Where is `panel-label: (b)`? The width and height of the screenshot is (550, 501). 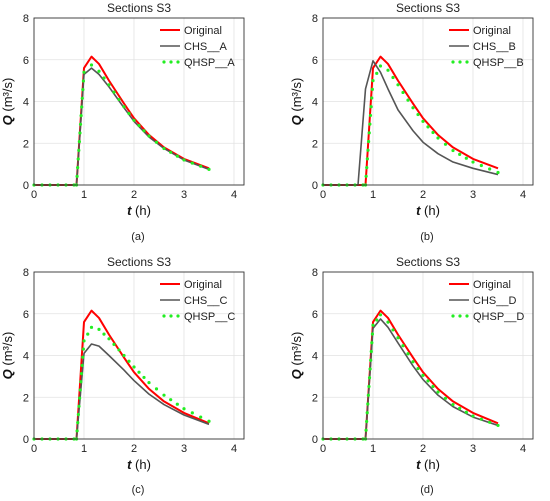
panel-label: (b) is located at coordinates (426, 237).